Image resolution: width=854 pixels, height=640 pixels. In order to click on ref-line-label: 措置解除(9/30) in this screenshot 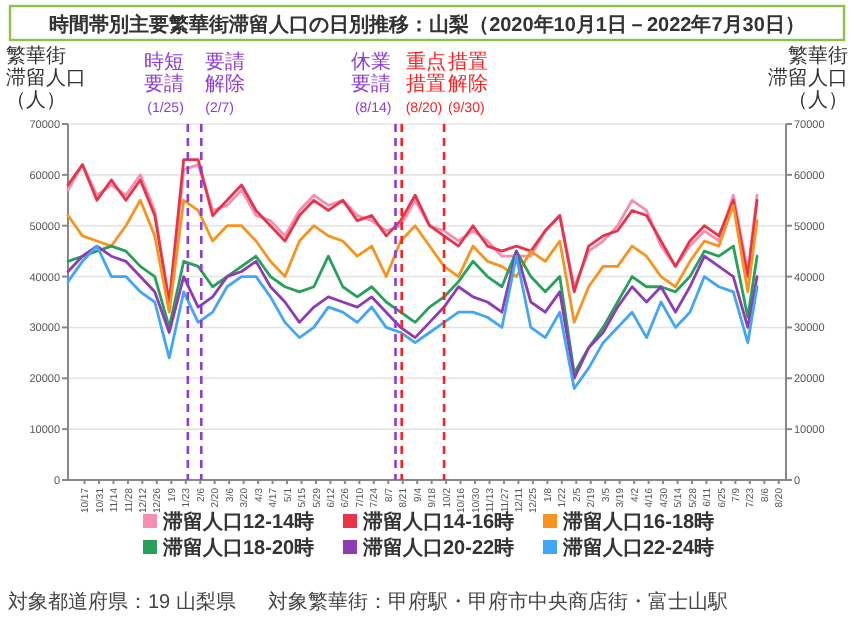, I will do `click(468, 83)`.